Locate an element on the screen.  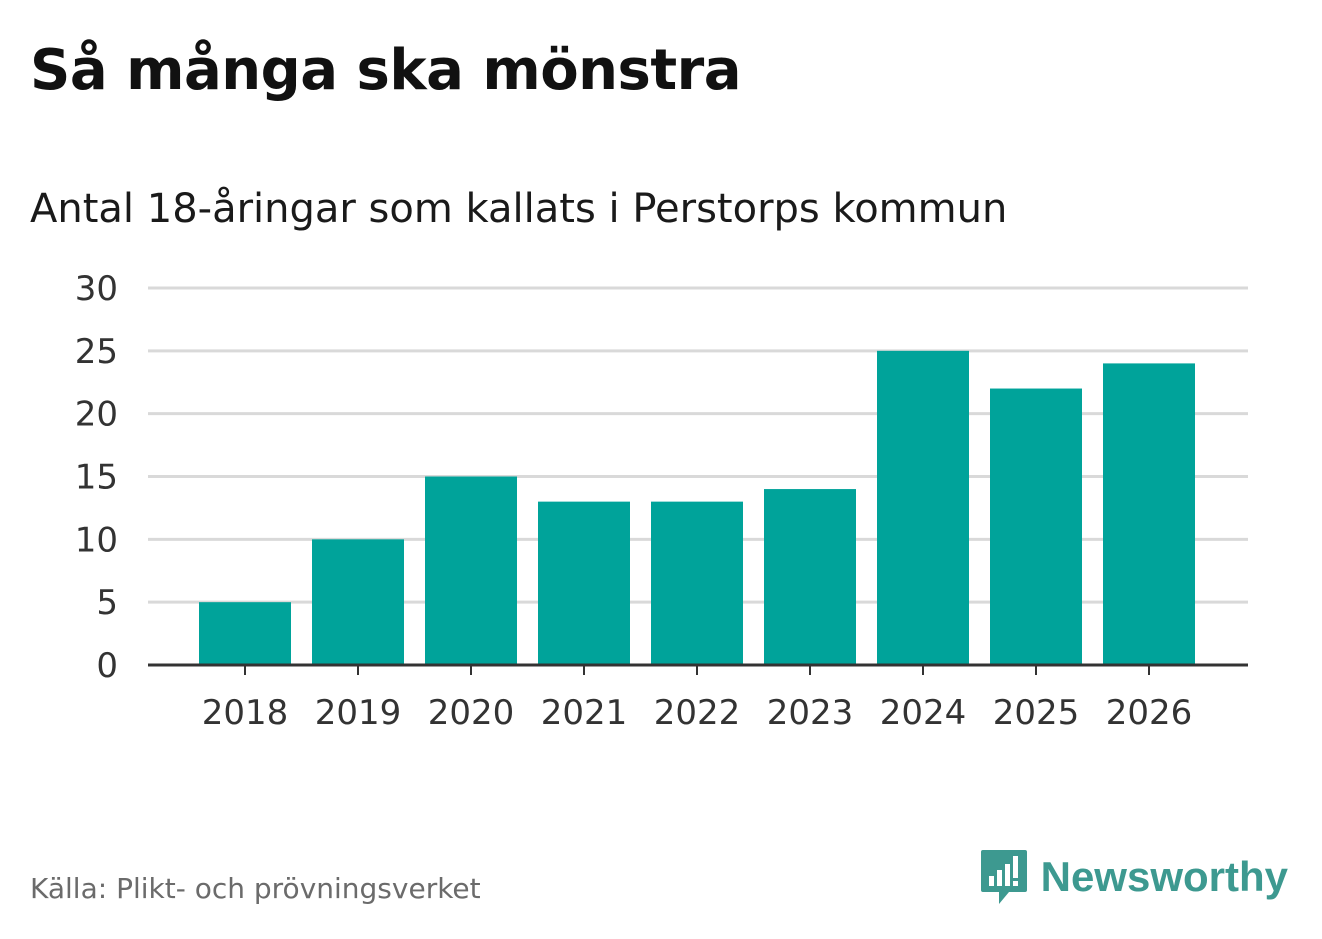
y-tick-label: 30 is located at coordinates (96, 289).